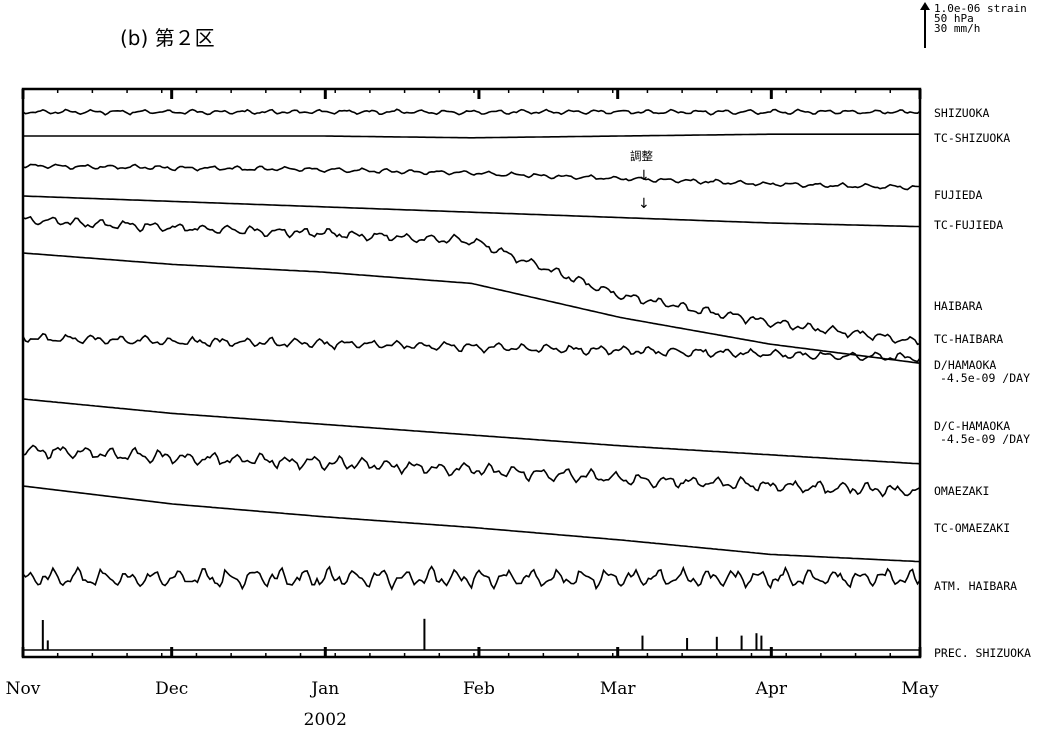  I want to click on series-label: D/HAMAOKA, so click(965, 365).